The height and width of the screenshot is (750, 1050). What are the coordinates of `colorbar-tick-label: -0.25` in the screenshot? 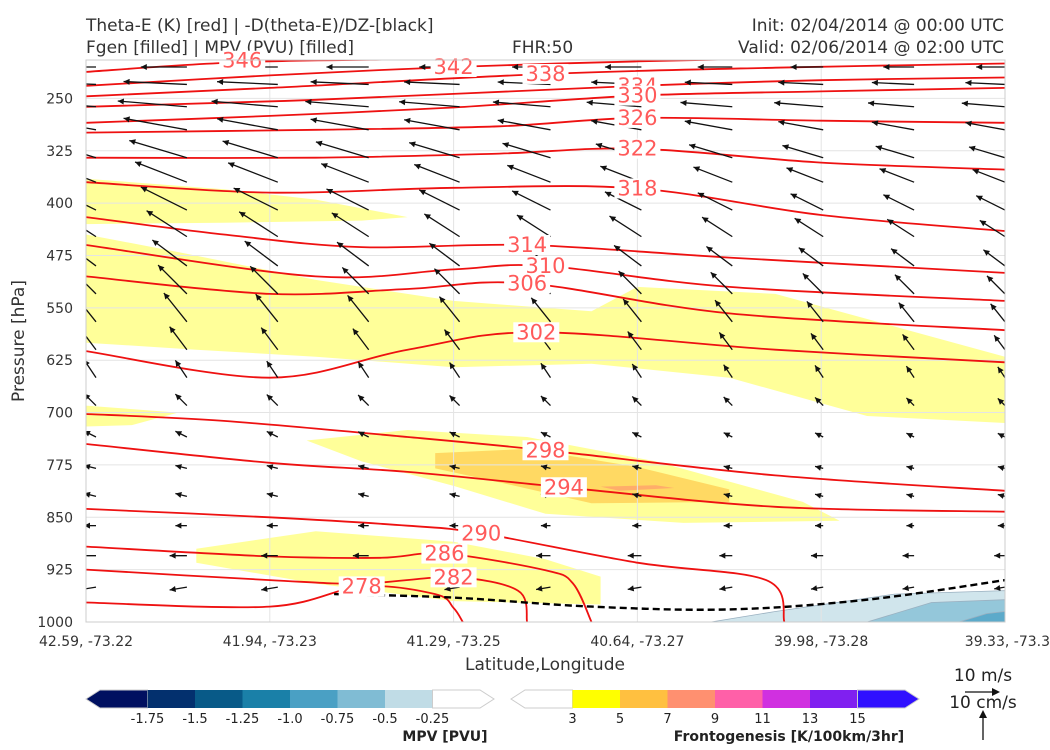 It's located at (433, 719).